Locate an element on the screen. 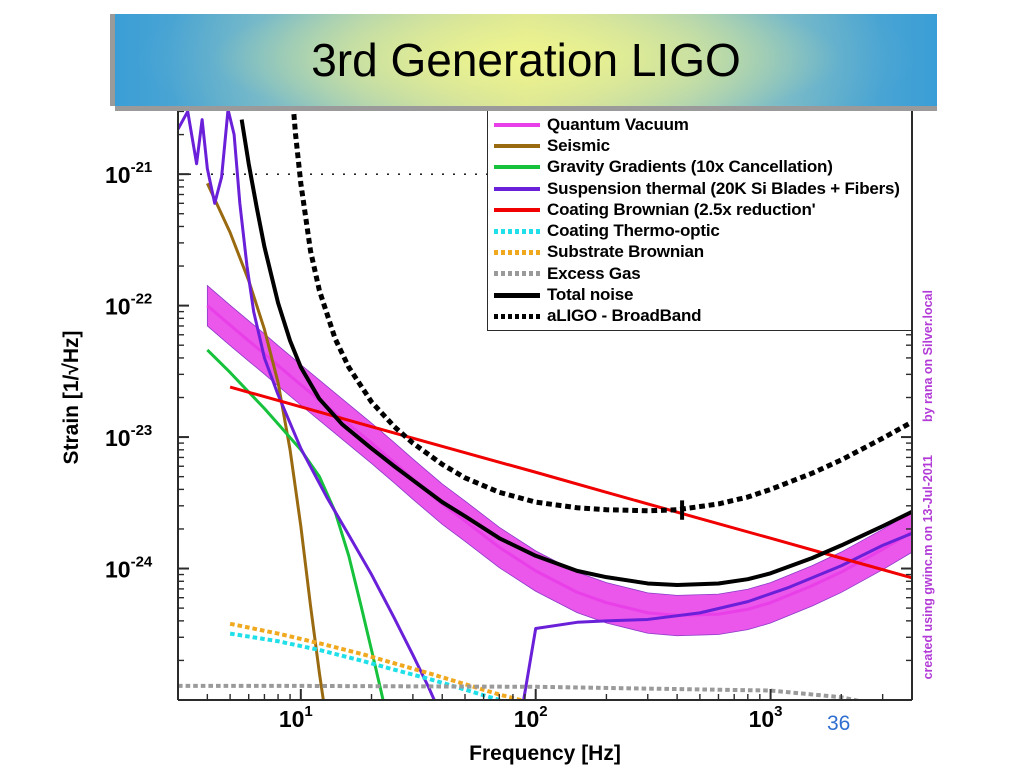 The width and height of the screenshot is (1024, 768). legend-item: aLIGO - BroadBand is located at coordinates (702, 316).